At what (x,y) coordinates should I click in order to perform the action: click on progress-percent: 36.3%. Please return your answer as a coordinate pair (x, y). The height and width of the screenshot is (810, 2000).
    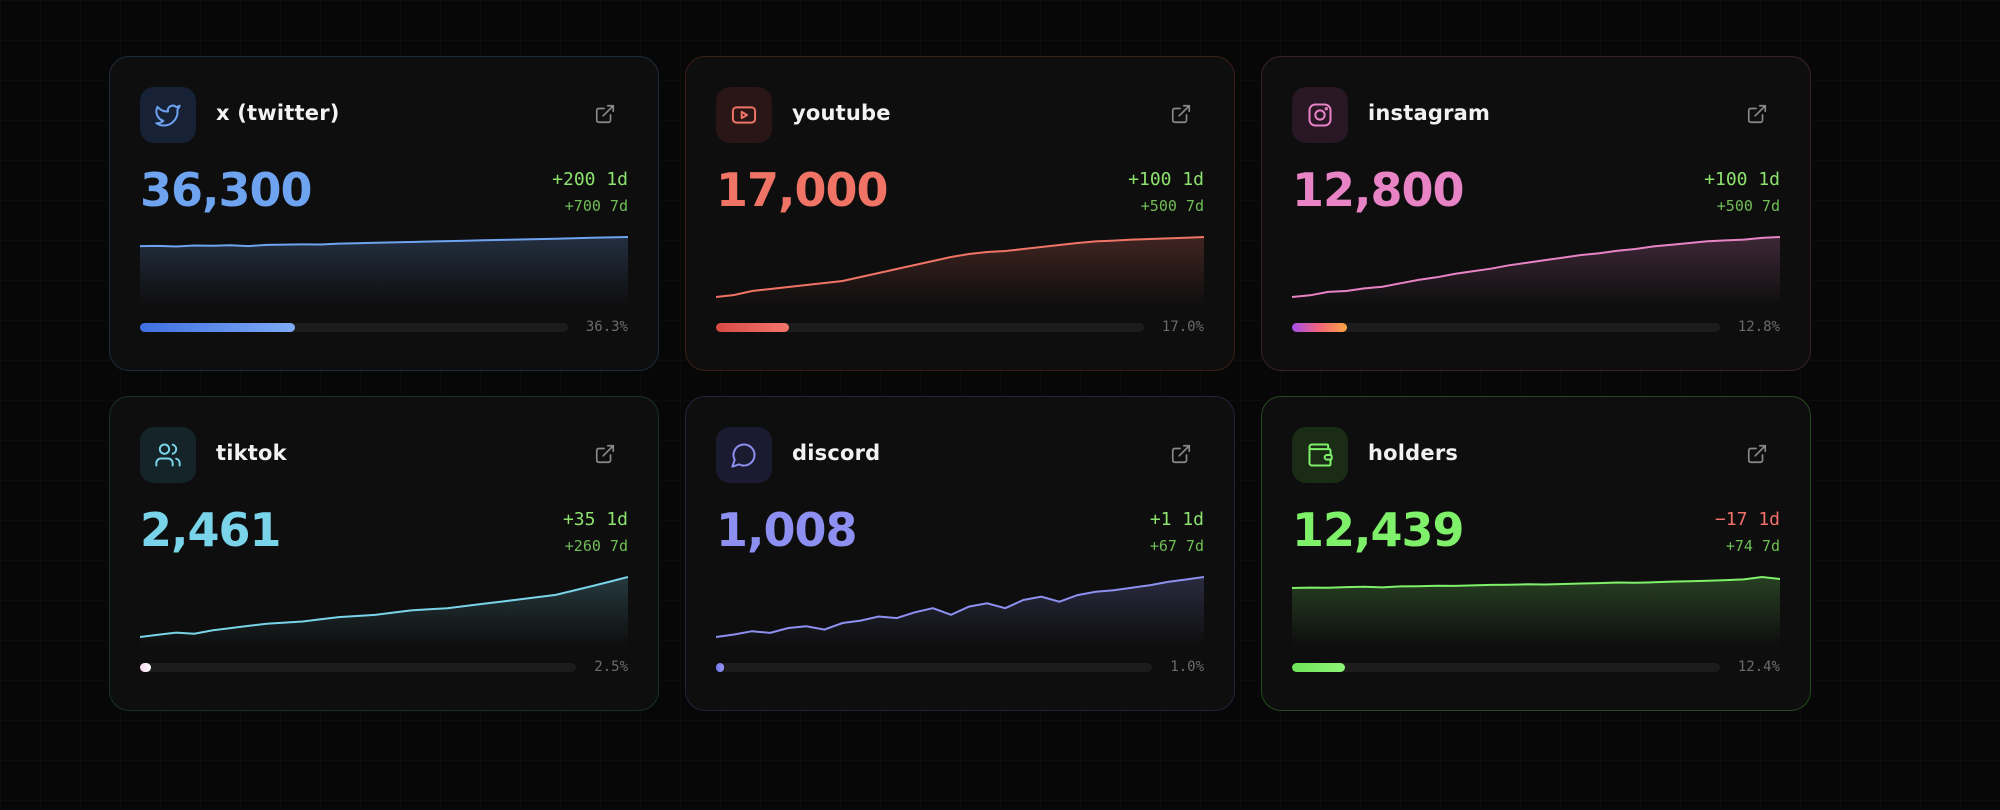
    Looking at the image, I should click on (606, 327).